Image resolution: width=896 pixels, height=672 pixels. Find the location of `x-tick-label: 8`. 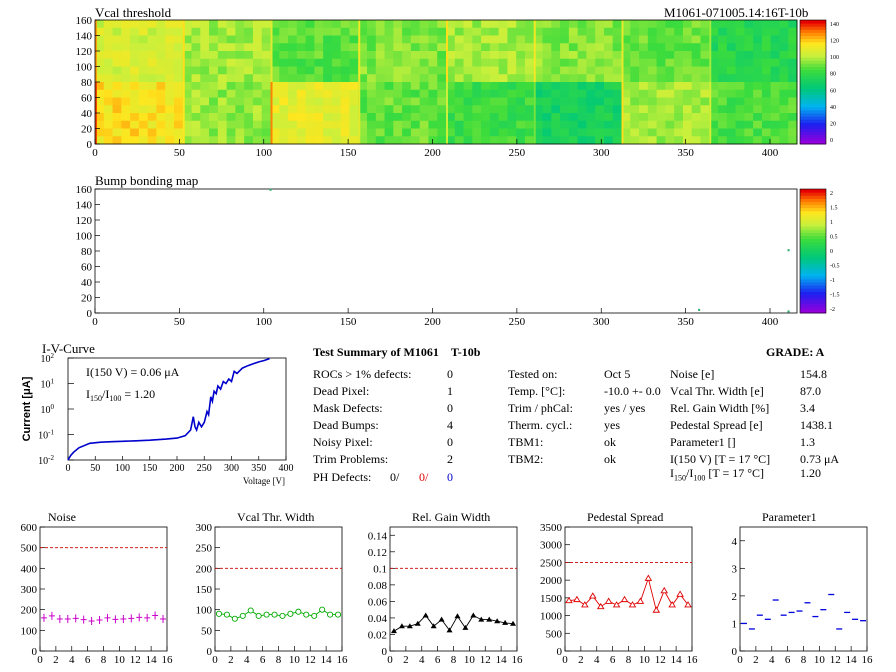

x-tick-label: 8 is located at coordinates (279, 660).